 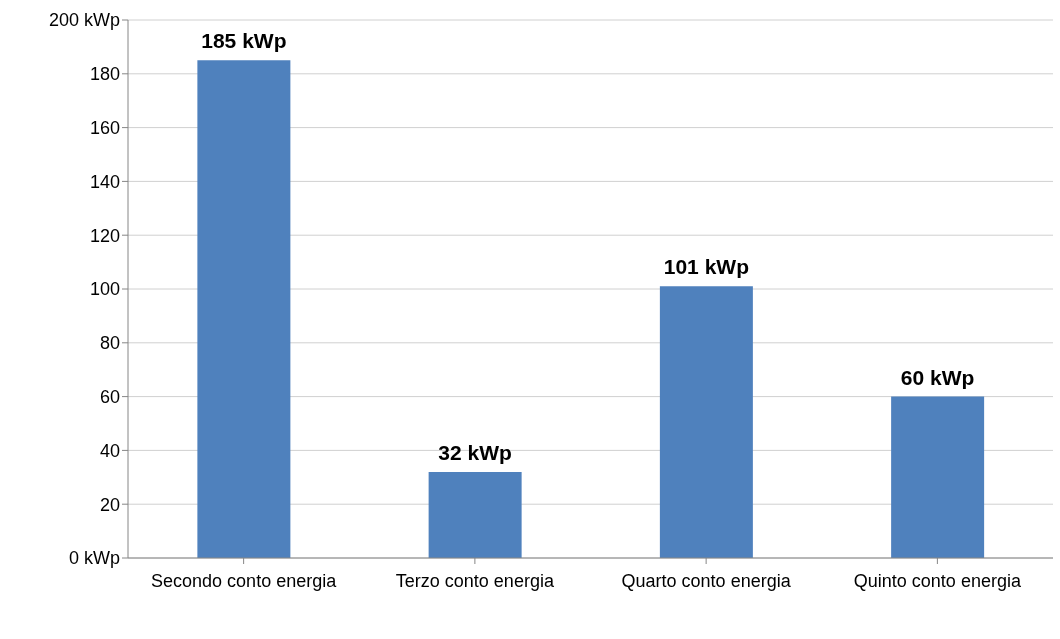 I want to click on data-label: 32 kWp, so click(x=475, y=452).